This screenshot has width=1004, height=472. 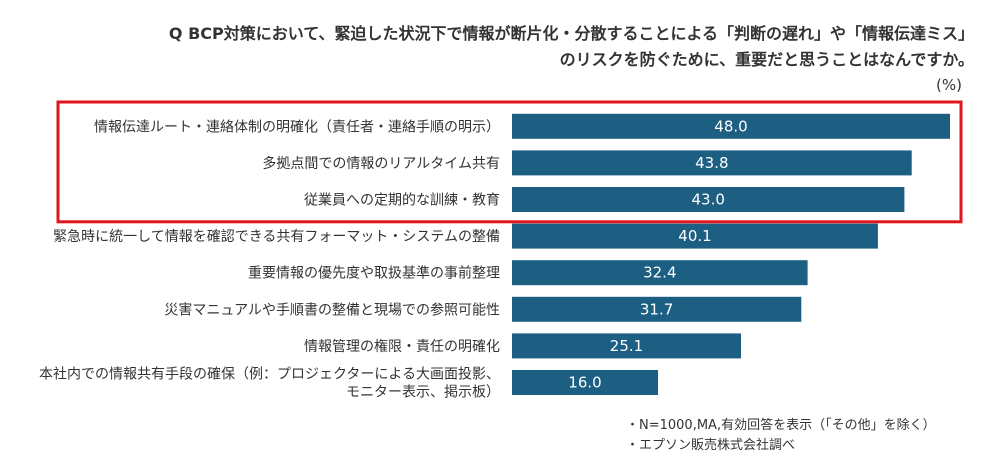 I want to click on bar-value-label-7: 16.0, so click(x=584, y=383).